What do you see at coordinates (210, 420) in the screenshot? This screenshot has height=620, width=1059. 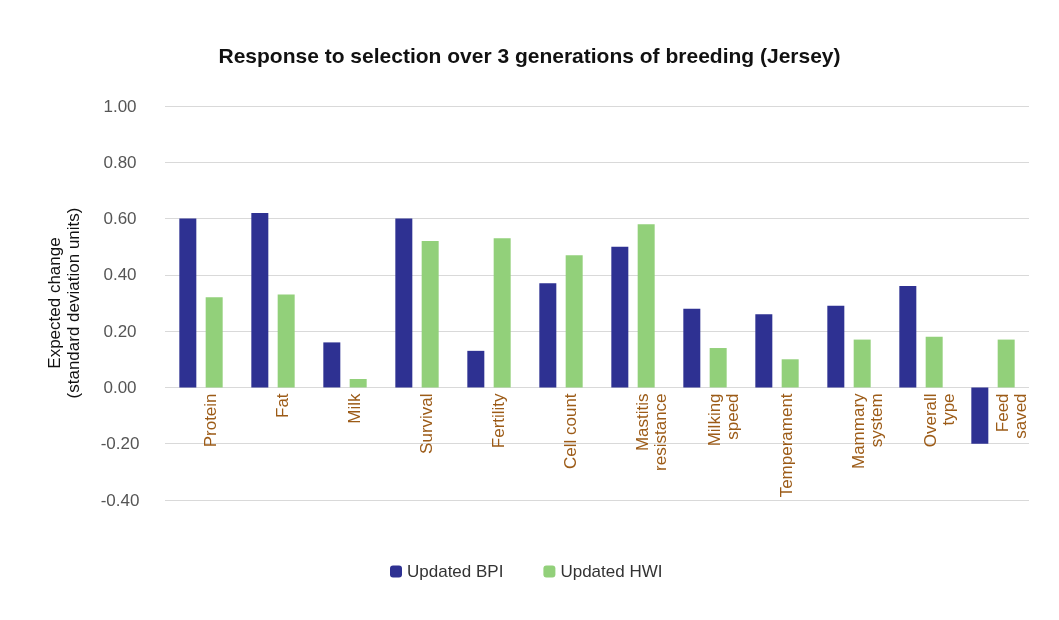 I see `x-tick-label: Protein` at bounding box center [210, 420].